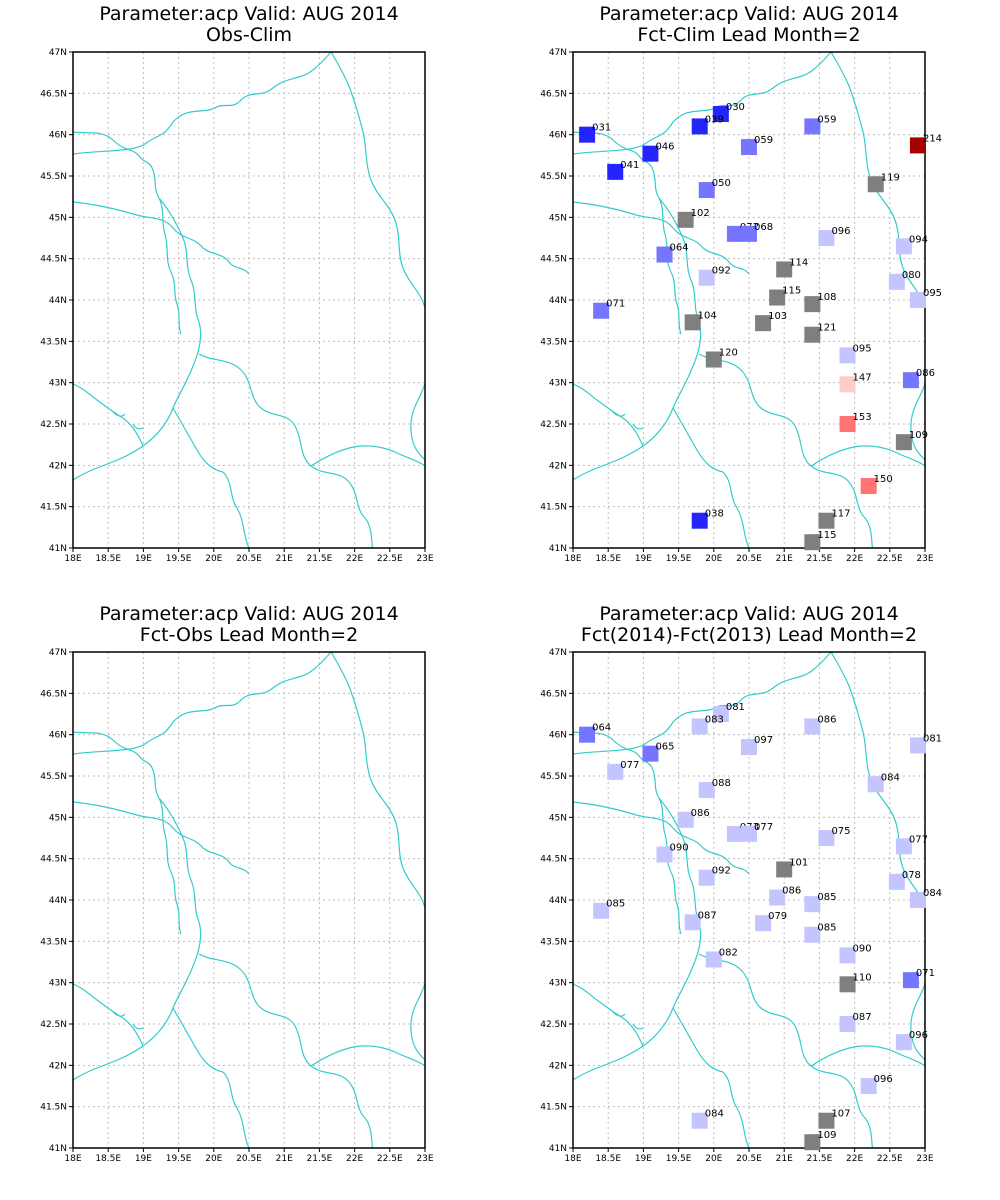 This screenshot has height=1200, width=1000. What do you see at coordinates (601, 128) in the screenshot?
I see `station-value-label: 031` at bounding box center [601, 128].